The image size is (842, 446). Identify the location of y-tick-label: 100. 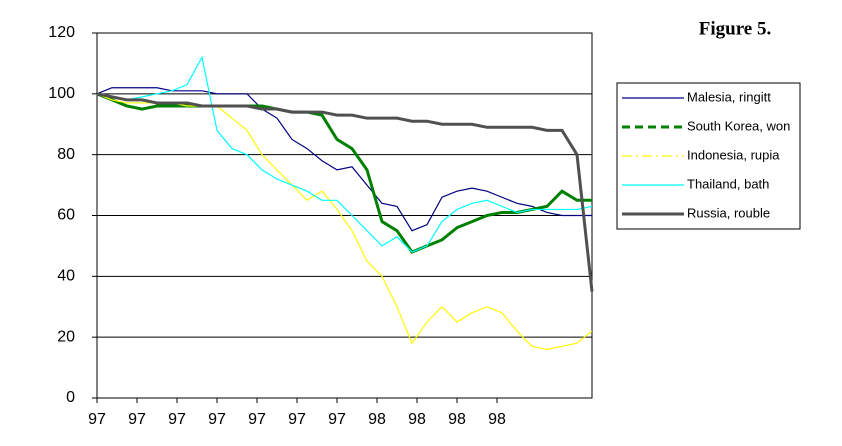
(61, 93).